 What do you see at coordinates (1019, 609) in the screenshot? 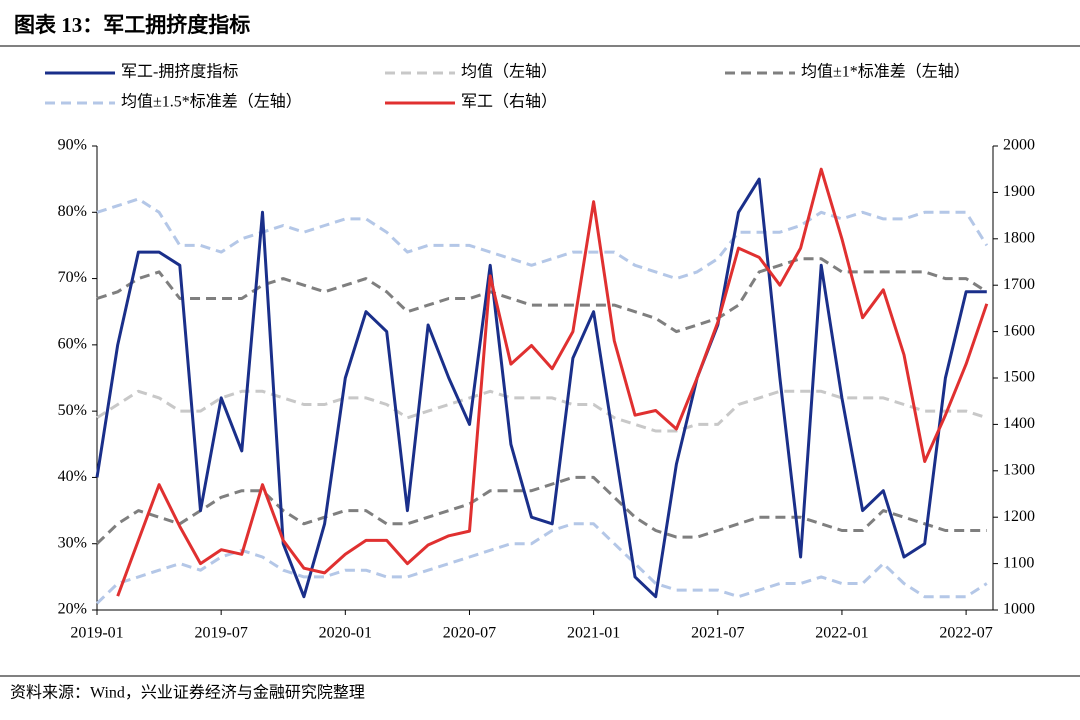
I see `y2-tick-label: 1000` at bounding box center [1019, 609].